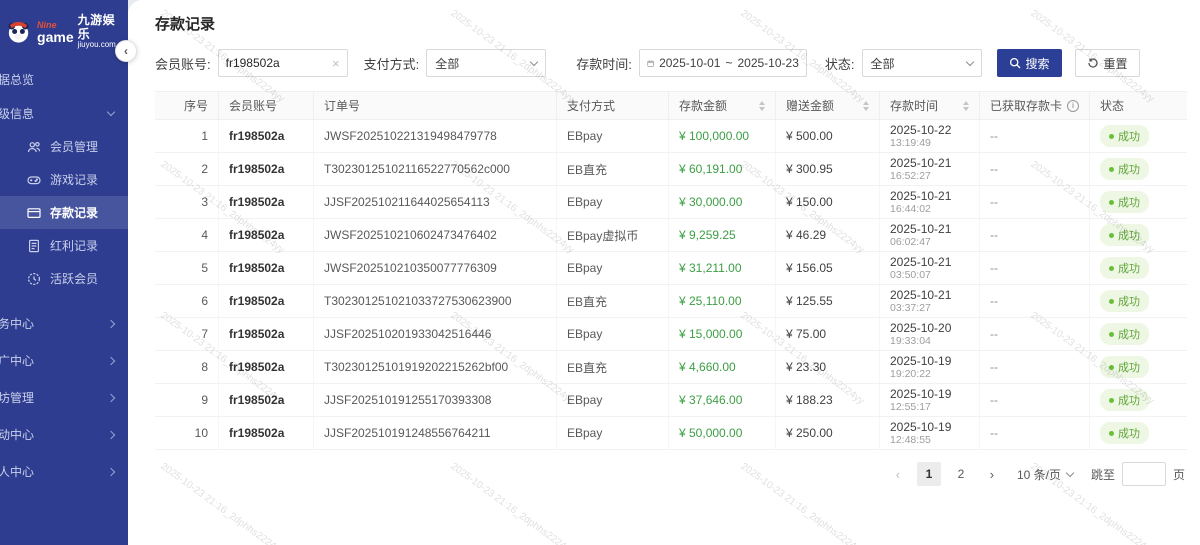  Describe the element at coordinates (18, 32) in the screenshot. I see `logo-mascot-icon` at that location.